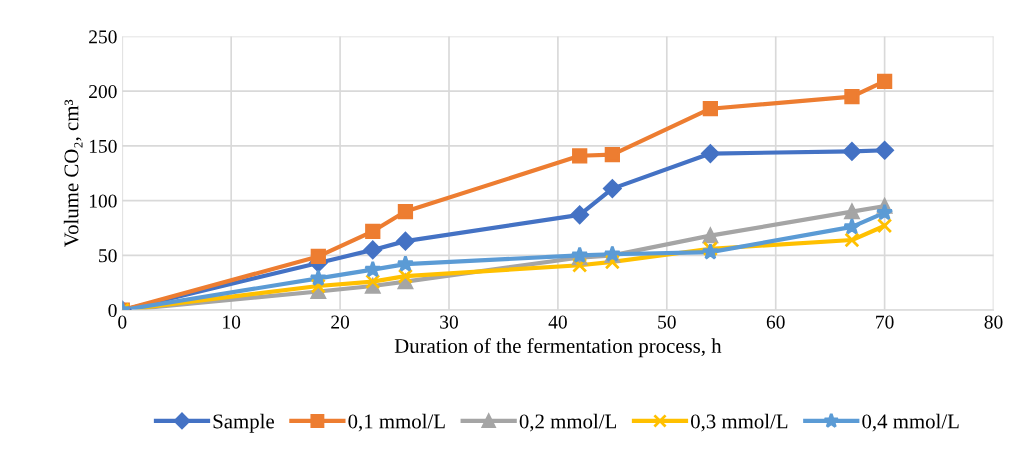  What do you see at coordinates (103, 201) in the screenshot?
I see `y-tick-label: 100` at bounding box center [103, 201].